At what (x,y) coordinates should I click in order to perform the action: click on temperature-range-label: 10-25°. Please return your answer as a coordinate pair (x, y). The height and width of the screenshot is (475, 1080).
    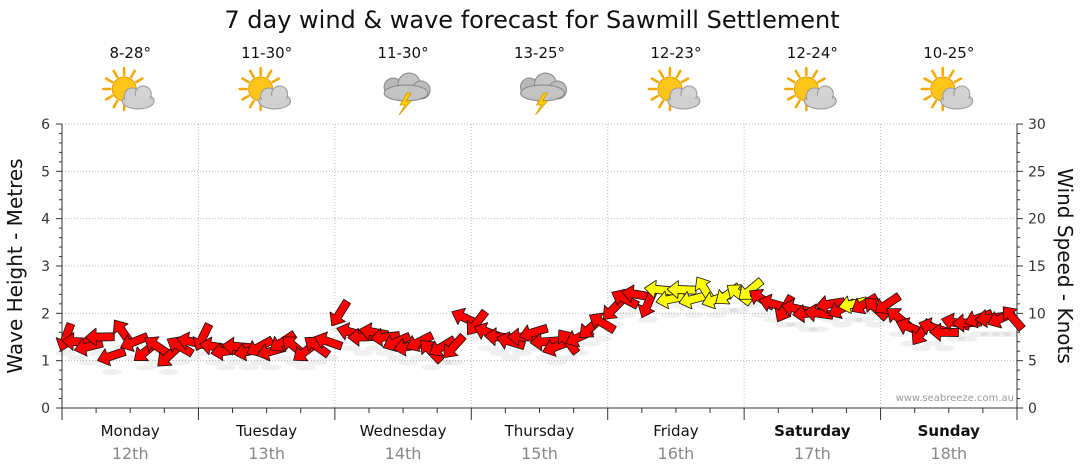
    Looking at the image, I should click on (948, 53).